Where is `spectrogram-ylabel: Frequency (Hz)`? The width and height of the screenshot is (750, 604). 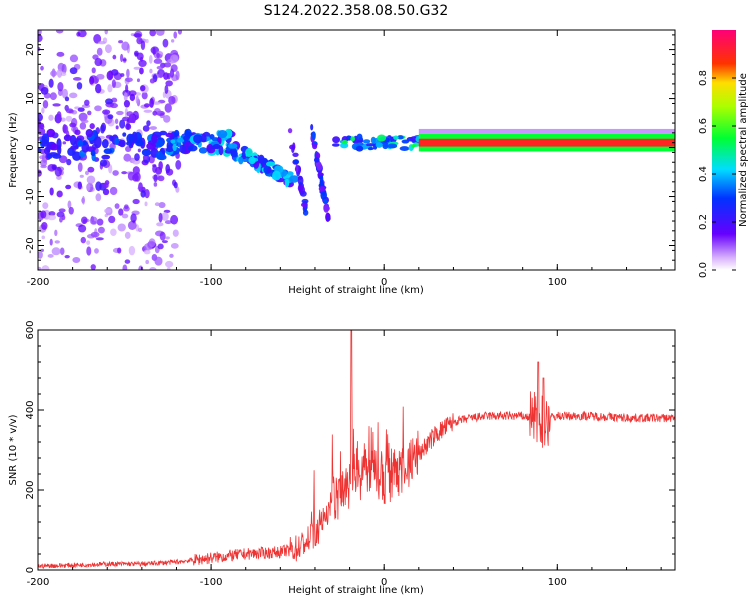
spectrogram-ylabel: Frequency (Hz) is located at coordinates (13, 150).